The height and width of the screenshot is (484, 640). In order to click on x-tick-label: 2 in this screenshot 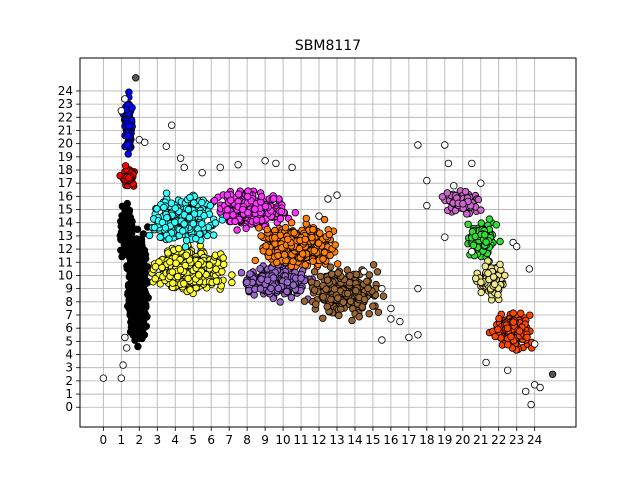, I will do `click(139, 440)`.